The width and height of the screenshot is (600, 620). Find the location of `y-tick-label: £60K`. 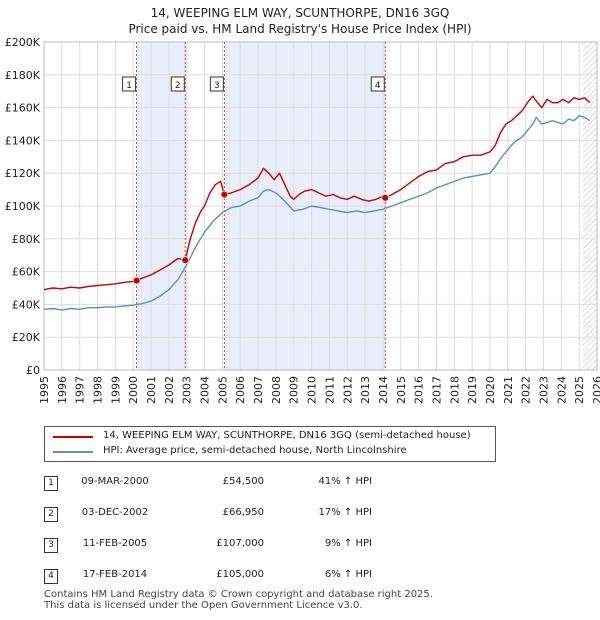

y-tick-label: £60K is located at coordinates (26, 272).